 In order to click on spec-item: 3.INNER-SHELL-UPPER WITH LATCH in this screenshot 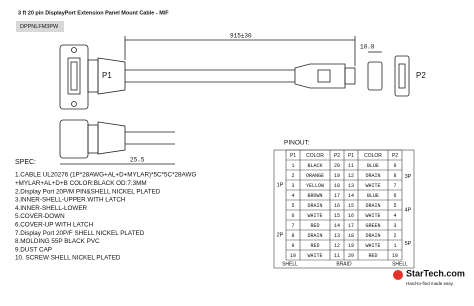, I will do `click(70, 200)`.